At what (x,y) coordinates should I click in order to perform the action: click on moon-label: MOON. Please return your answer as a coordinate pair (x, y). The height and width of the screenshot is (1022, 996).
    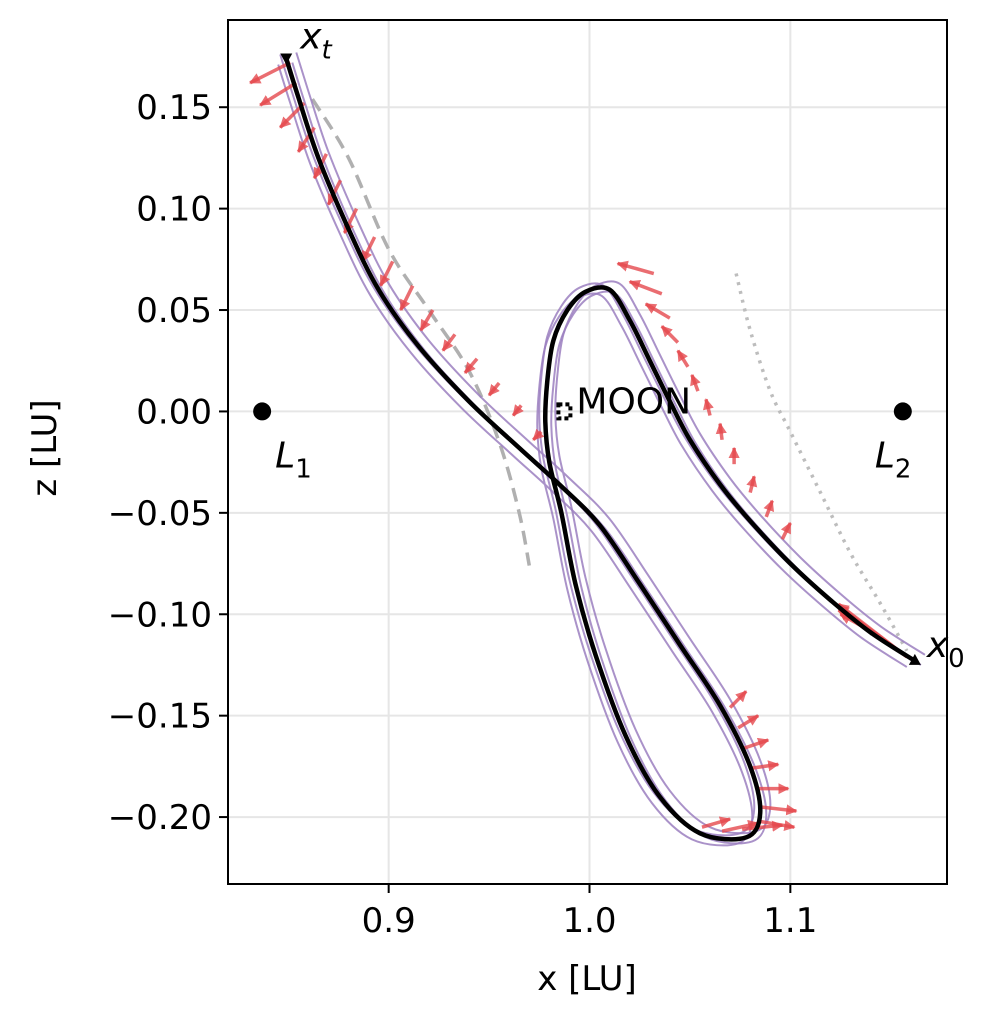
    Looking at the image, I should click on (633, 401).